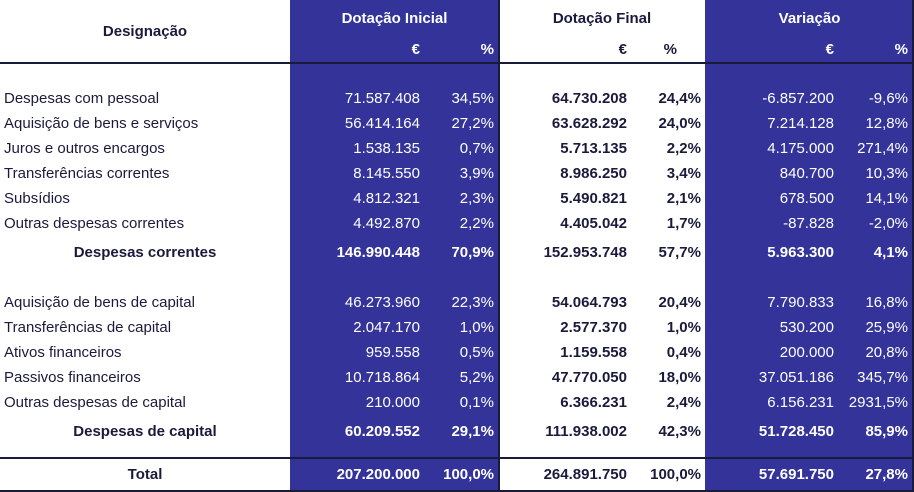 The height and width of the screenshot is (492, 914). I want to click on cell-fin-eur: 64.730.208, so click(589, 98).